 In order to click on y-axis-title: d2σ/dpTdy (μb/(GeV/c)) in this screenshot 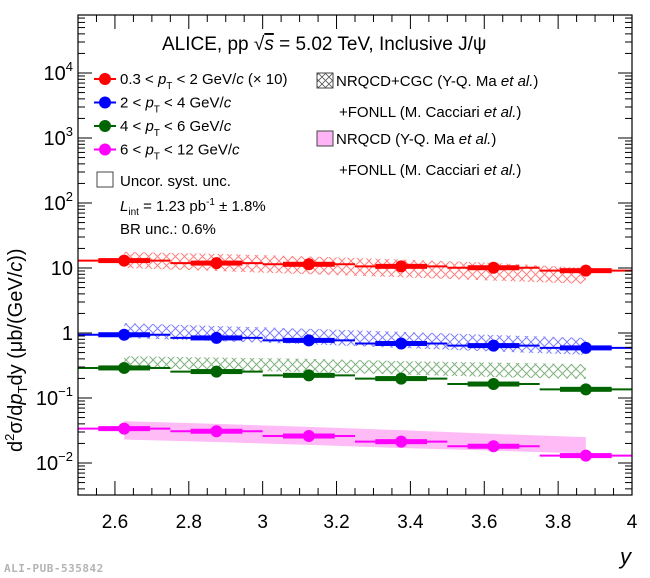, I will do `click(16, 350)`.